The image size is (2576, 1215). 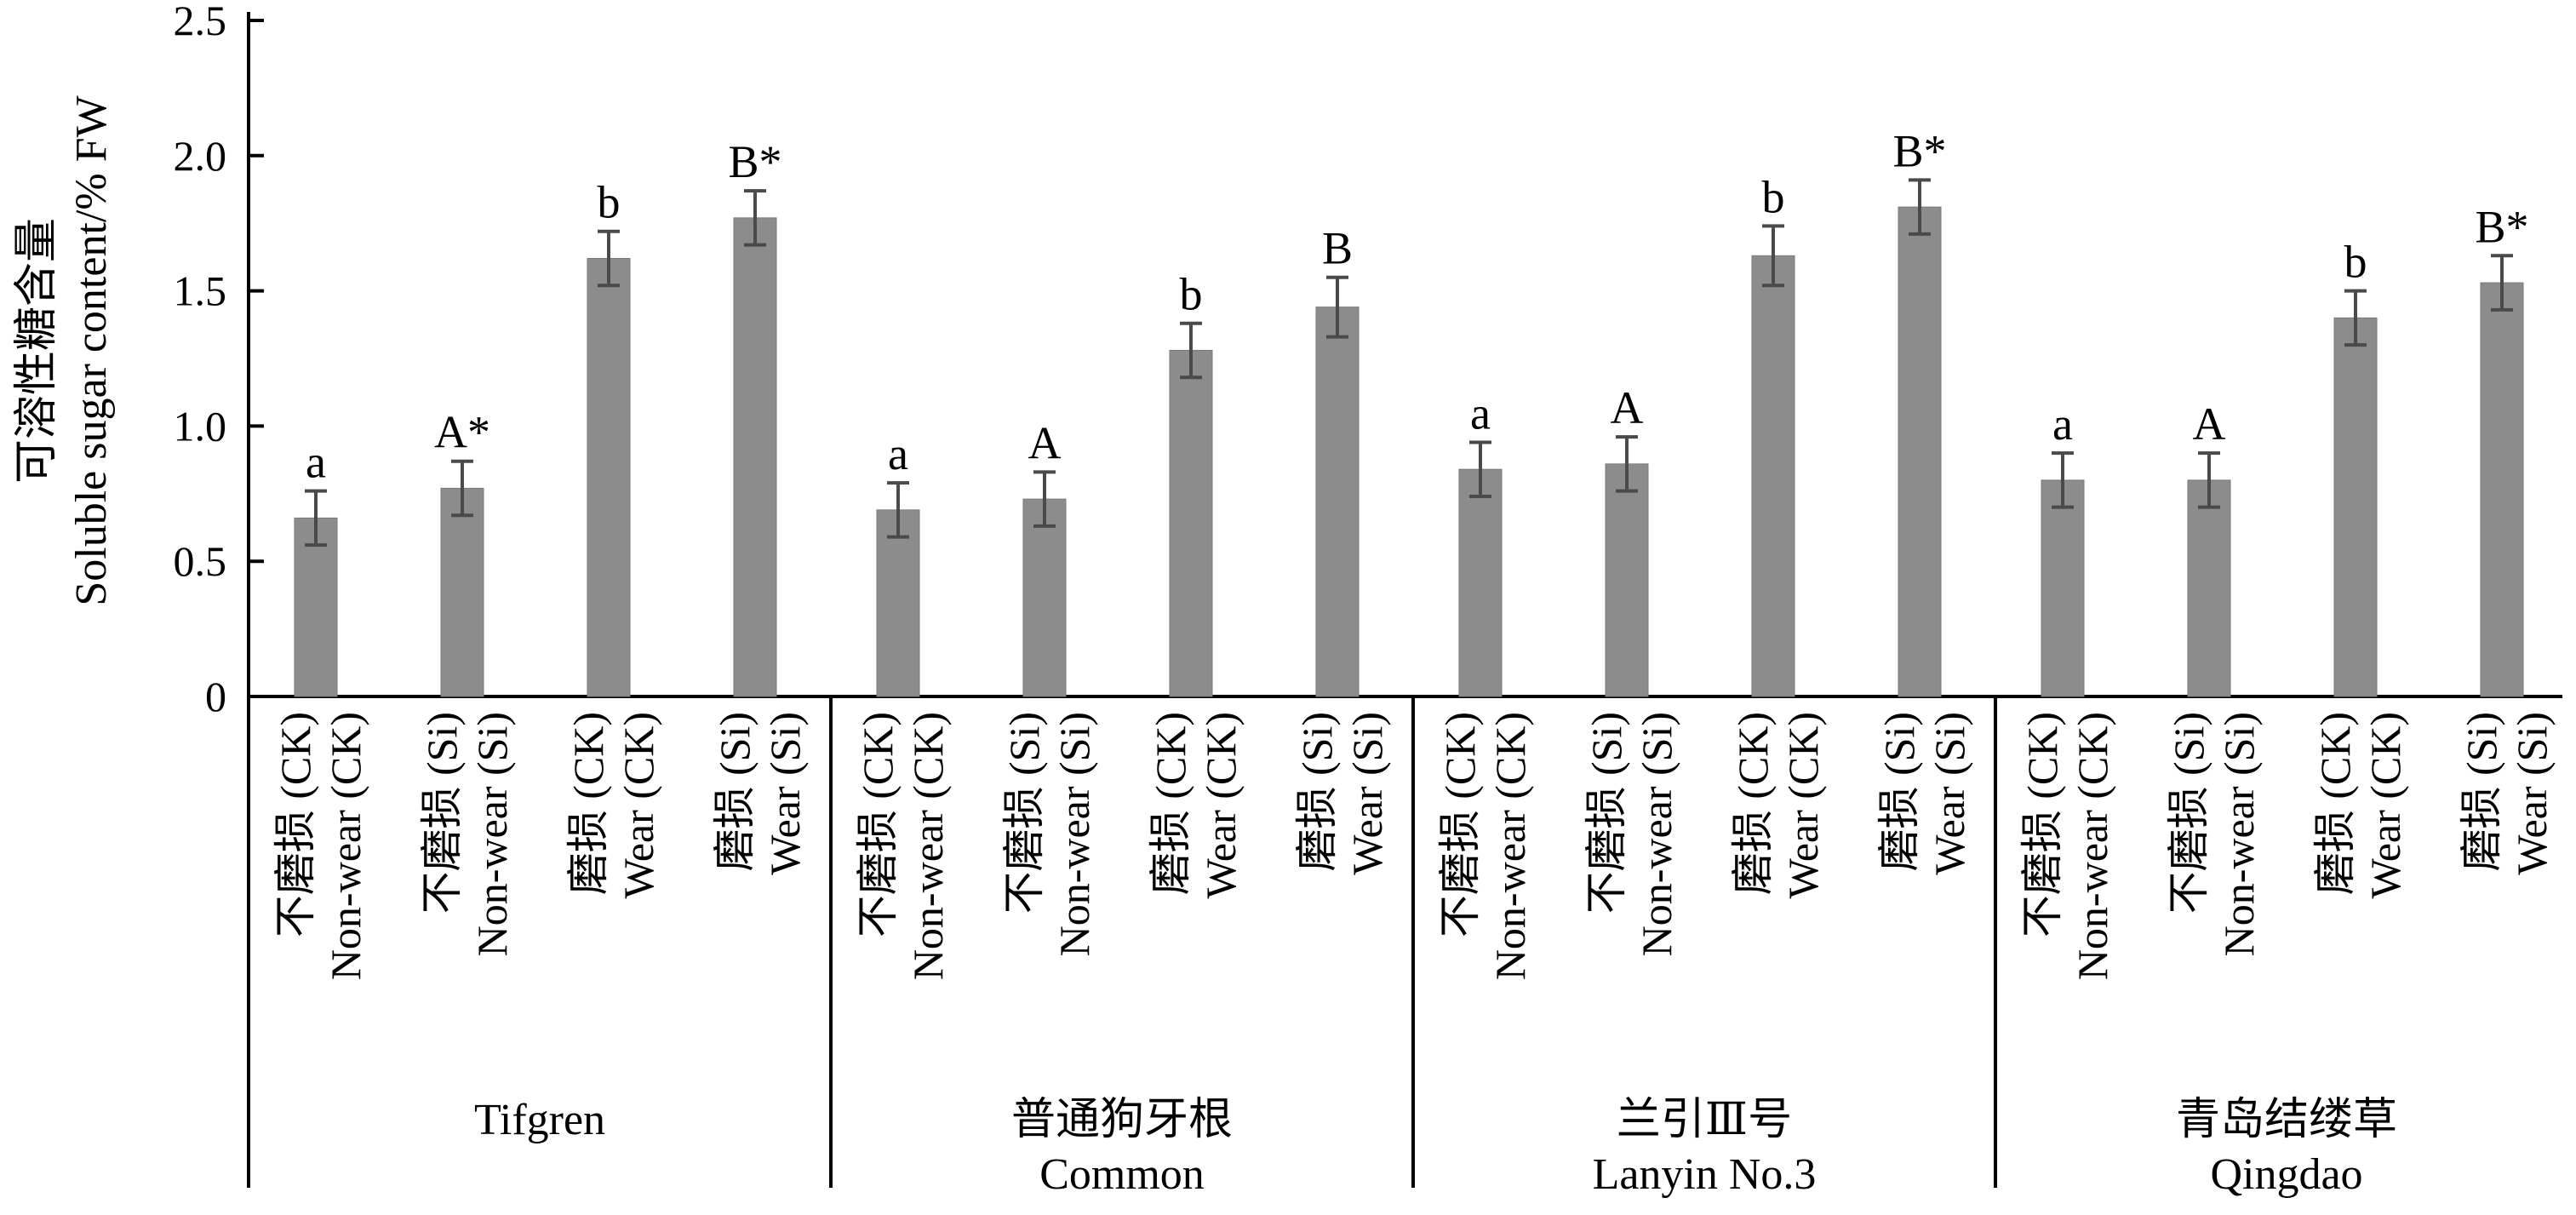 What do you see at coordinates (37, 351) in the screenshot?
I see `y-axis-label-cn: 可溶性糖含量` at bounding box center [37, 351].